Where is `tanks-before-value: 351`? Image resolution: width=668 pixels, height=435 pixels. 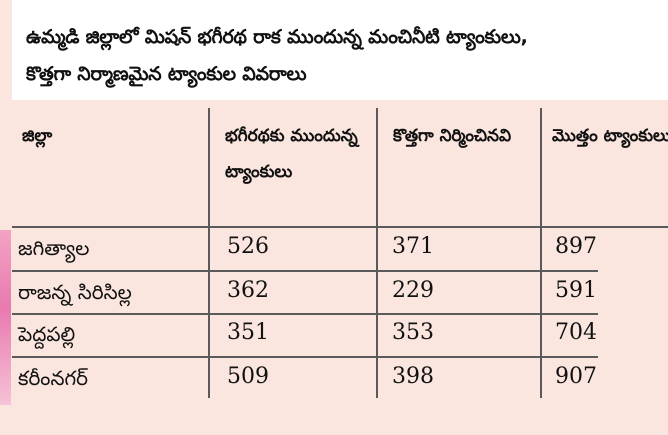
tanks-before-value: 351 is located at coordinates (248, 332).